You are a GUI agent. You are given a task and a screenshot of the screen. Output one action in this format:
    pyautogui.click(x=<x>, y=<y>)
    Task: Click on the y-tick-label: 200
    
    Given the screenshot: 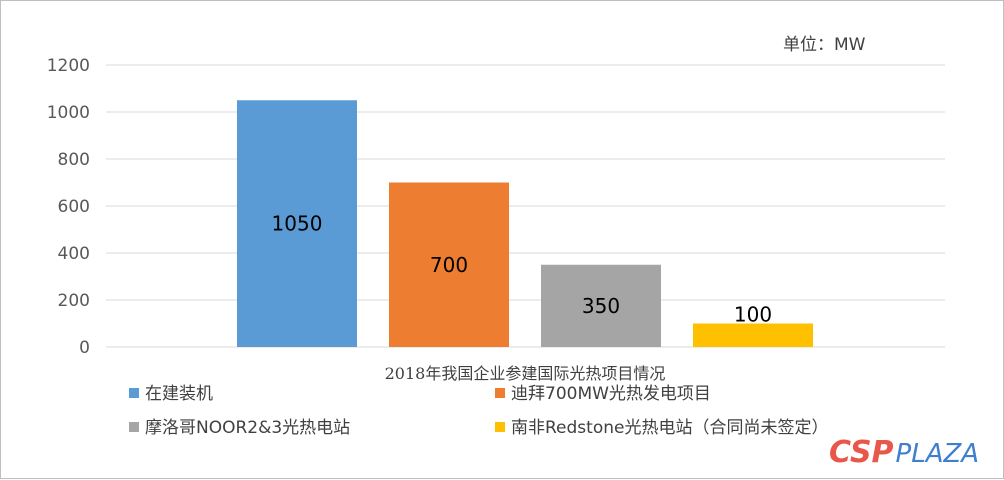 What is the action you would take?
    pyautogui.click(x=74, y=301)
    